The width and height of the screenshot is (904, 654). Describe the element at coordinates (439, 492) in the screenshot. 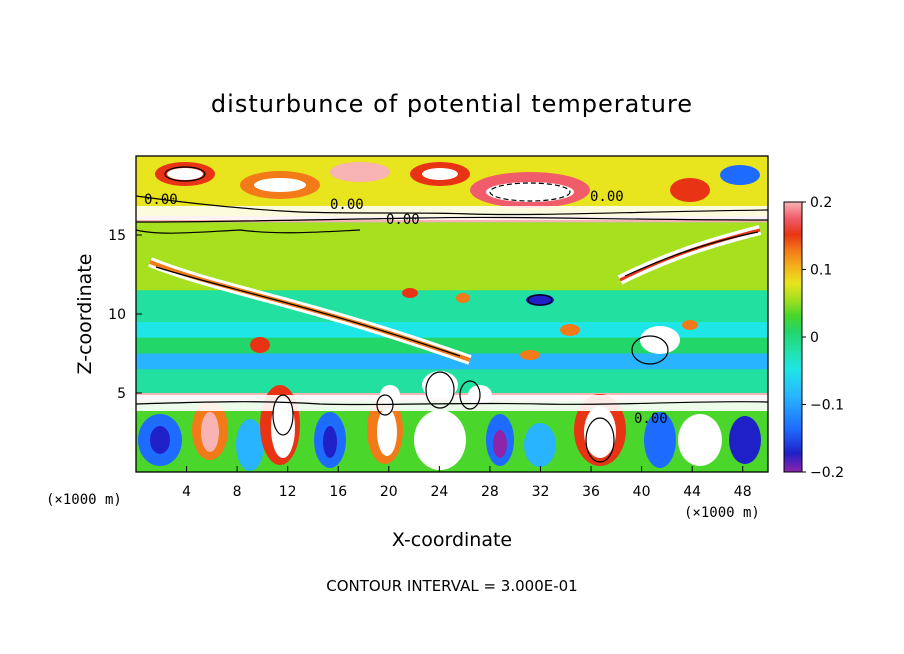

I see `x-tick-label: 24` at that location.